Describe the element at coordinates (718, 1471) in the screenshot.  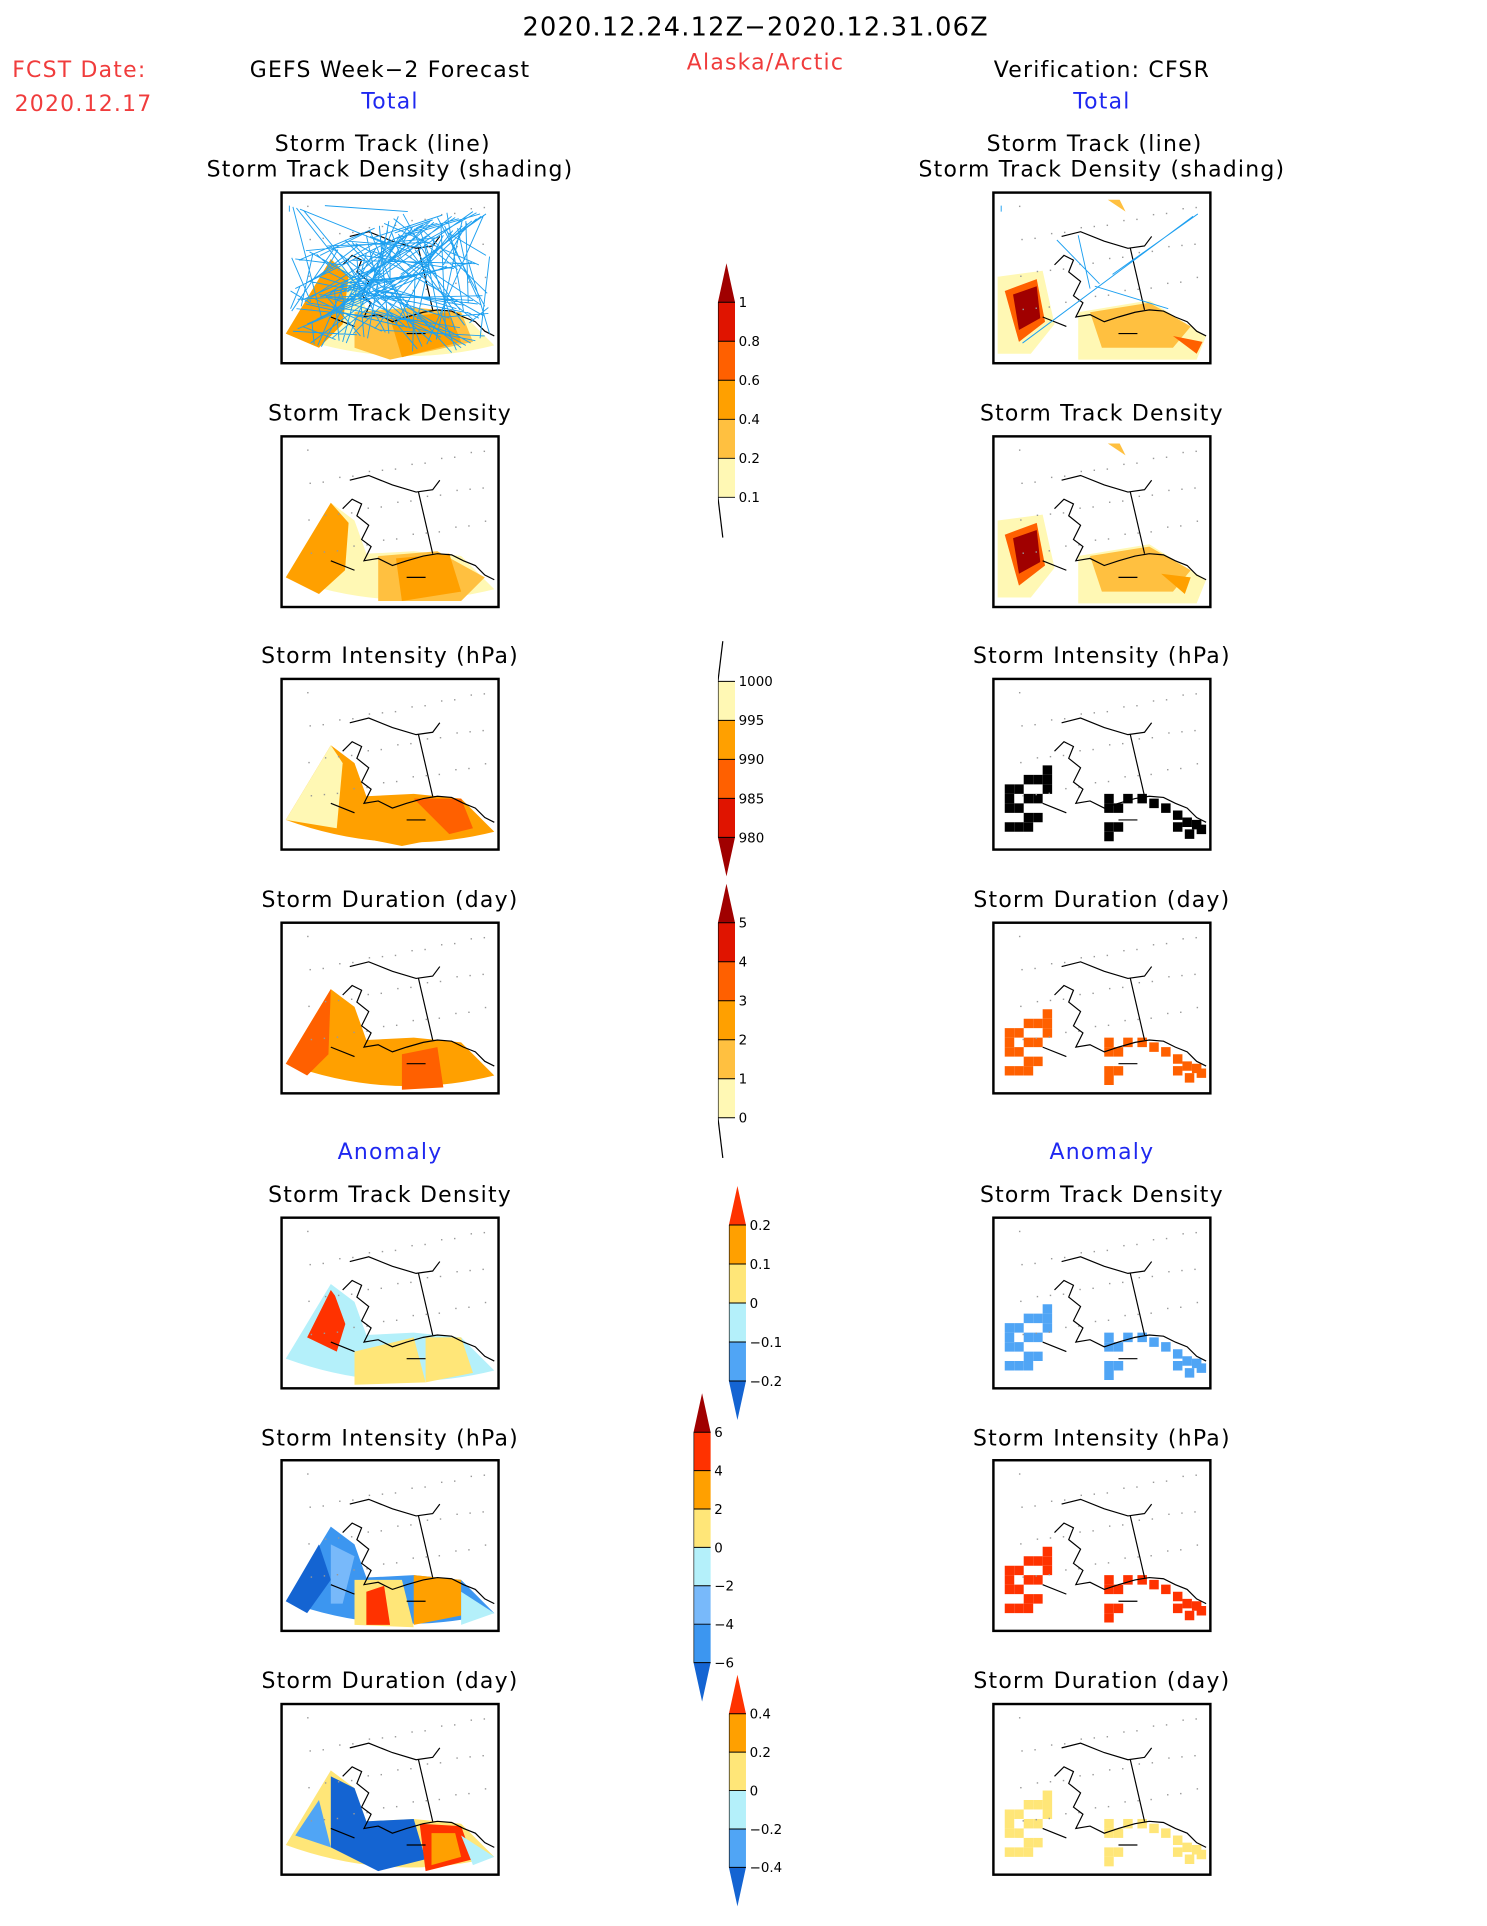
I see `colorbar-tick-label: 4` at that location.